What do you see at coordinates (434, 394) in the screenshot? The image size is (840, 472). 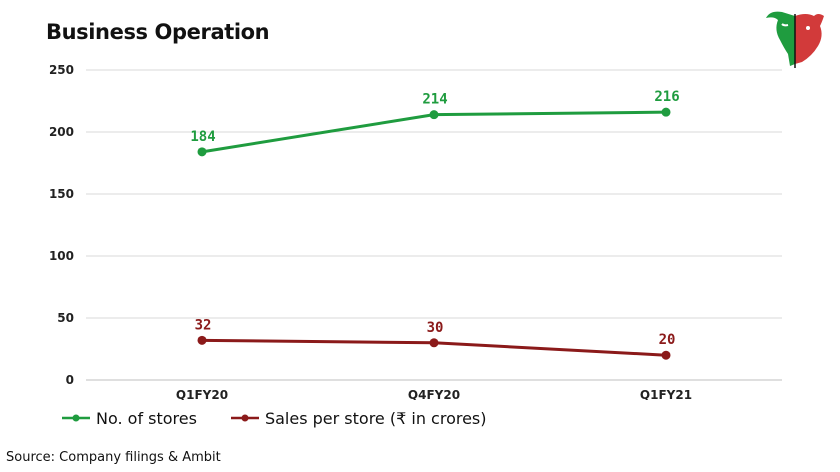 I see `x-tick-label: Q4FY20` at bounding box center [434, 394].